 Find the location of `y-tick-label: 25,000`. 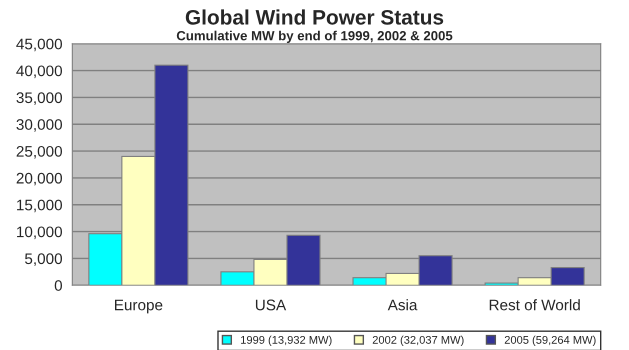

y-tick-label: 25,000 is located at coordinates (39, 152).